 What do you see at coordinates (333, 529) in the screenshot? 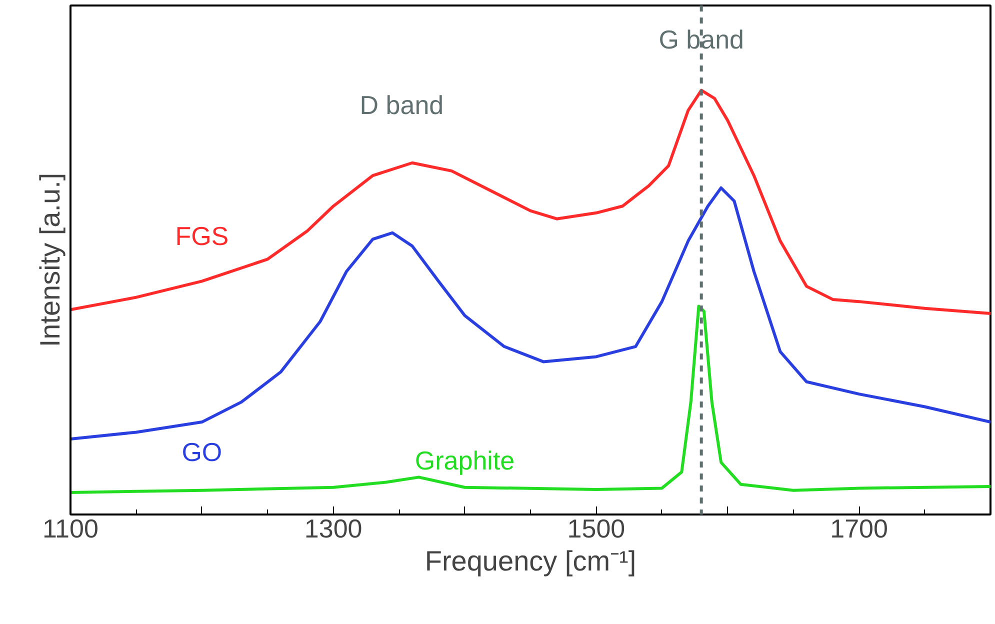
I see `x-tick-label: 1300` at bounding box center [333, 529].